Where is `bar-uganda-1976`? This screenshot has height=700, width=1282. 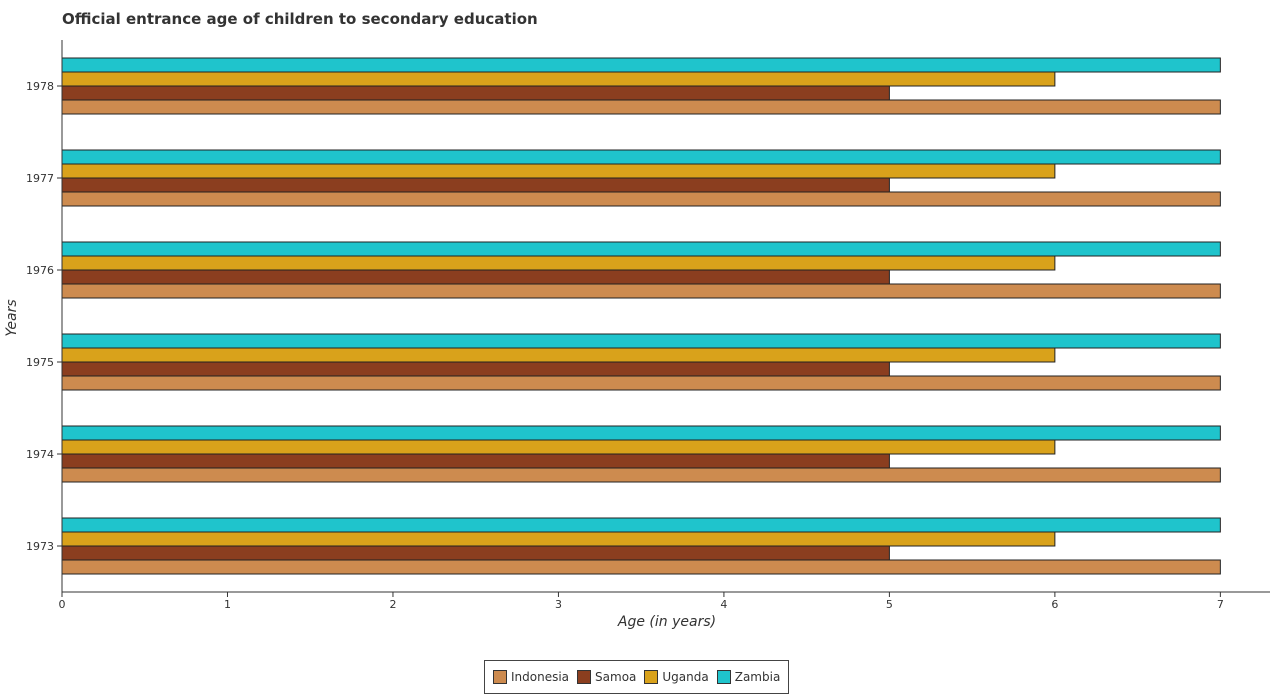 bar-uganda-1976 is located at coordinates (558, 263).